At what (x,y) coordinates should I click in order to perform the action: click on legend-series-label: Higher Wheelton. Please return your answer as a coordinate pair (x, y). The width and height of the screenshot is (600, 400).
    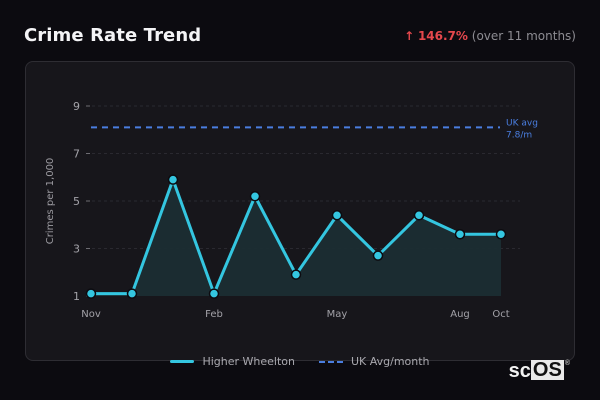
    Looking at the image, I should click on (248, 361).